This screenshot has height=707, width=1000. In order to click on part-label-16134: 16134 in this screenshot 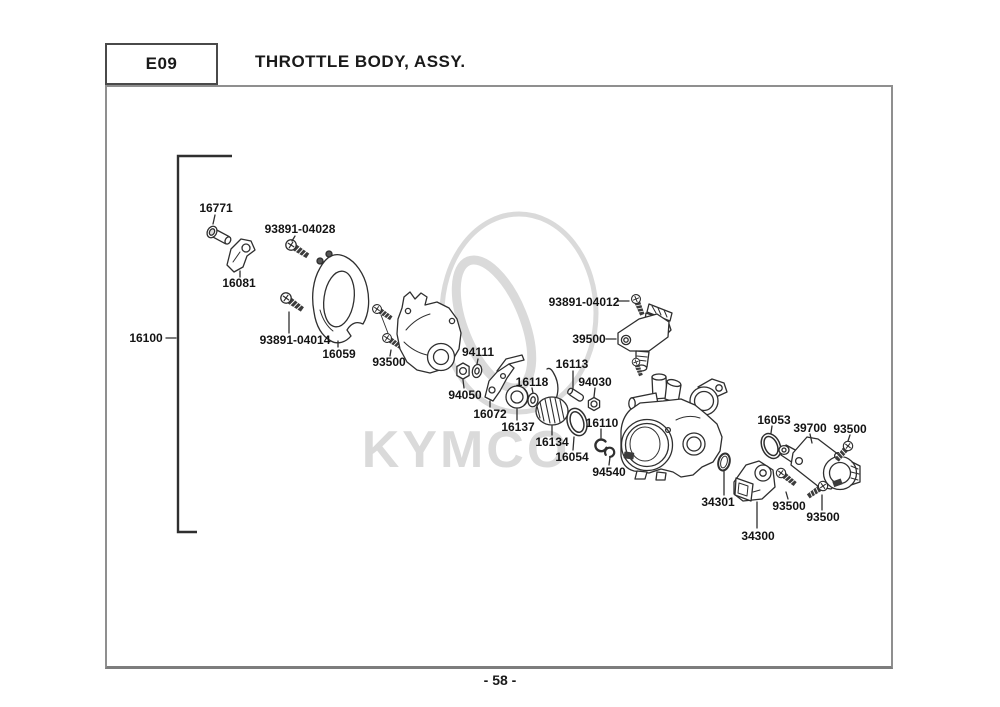, I will do `click(552, 442)`.